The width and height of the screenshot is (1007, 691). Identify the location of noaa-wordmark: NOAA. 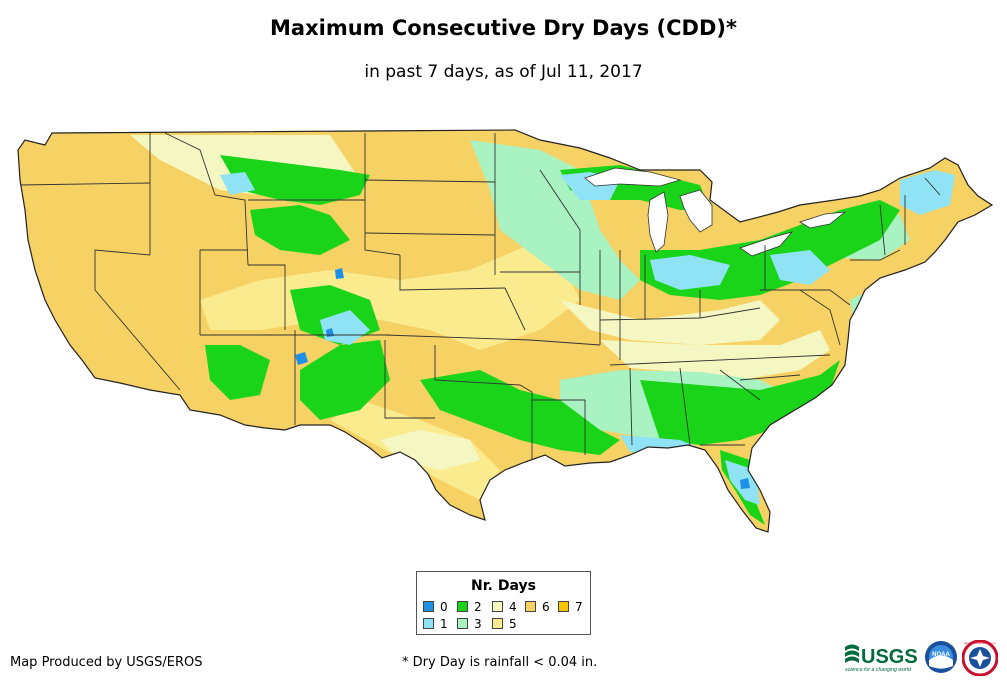
(941, 655).